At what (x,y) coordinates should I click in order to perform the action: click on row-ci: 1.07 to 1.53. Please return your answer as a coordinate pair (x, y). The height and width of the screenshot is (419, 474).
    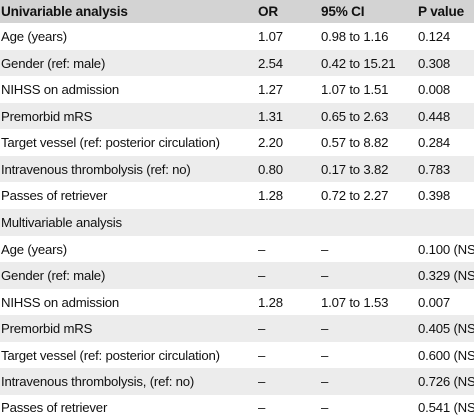
    Looking at the image, I should click on (355, 302).